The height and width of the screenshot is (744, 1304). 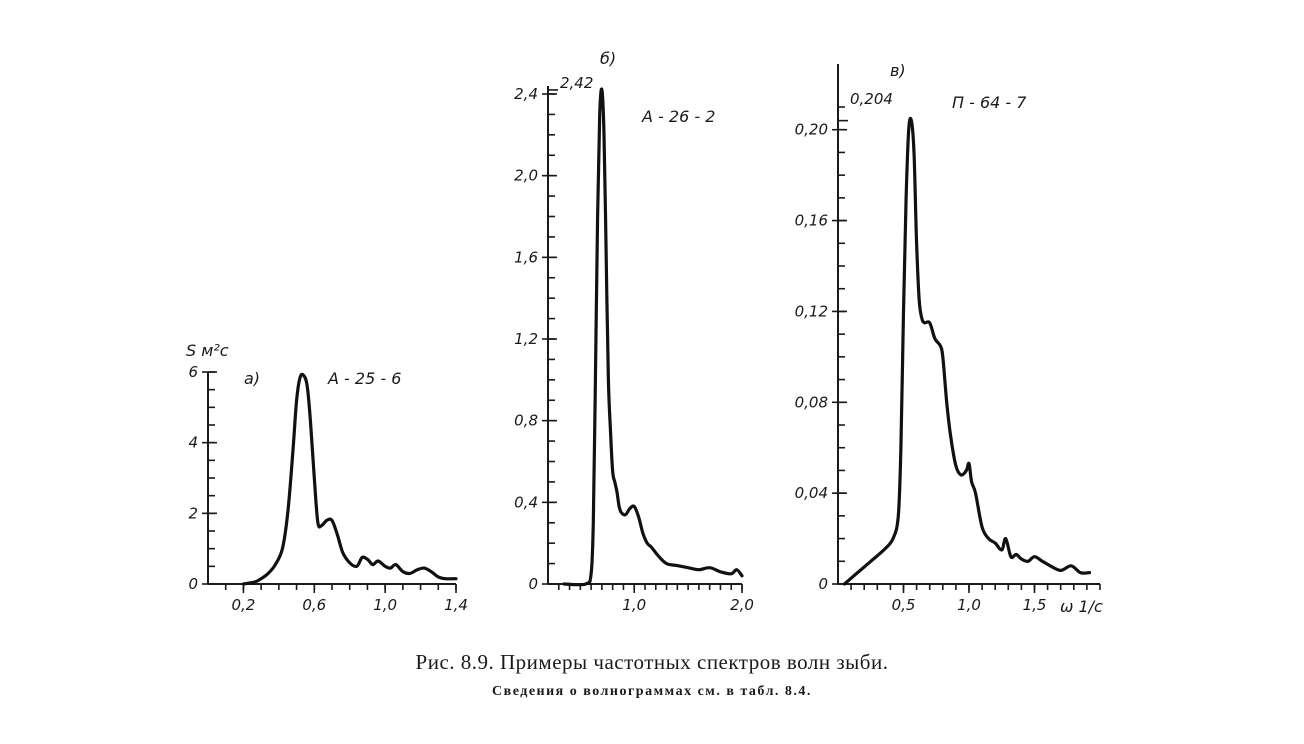 What do you see at coordinates (526, 257) in the screenshot?
I see `y-tick-label: 1,6` at bounding box center [526, 257].